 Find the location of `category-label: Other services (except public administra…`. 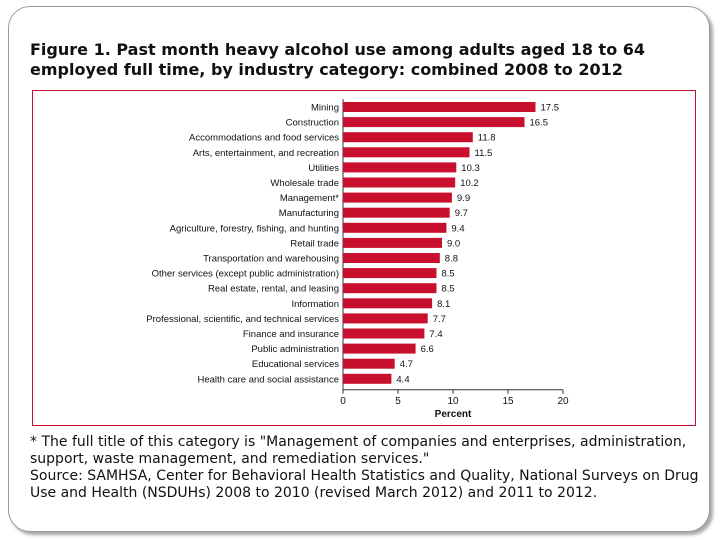

category-label: Other services (except public administra… is located at coordinates (245, 274).